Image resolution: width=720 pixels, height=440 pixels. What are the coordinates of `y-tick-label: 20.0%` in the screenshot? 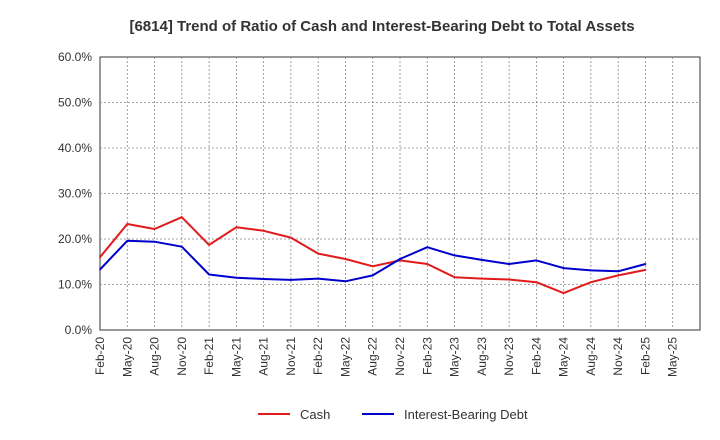 It's located at (75, 239).